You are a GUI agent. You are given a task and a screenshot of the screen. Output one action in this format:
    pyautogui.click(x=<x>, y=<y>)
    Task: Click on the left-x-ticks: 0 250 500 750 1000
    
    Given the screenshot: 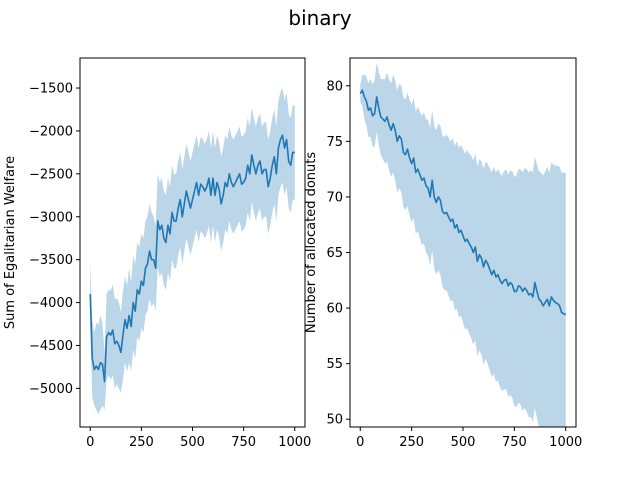 What is the action you would take?
    pyautogui.click(x=198, y=438)
    